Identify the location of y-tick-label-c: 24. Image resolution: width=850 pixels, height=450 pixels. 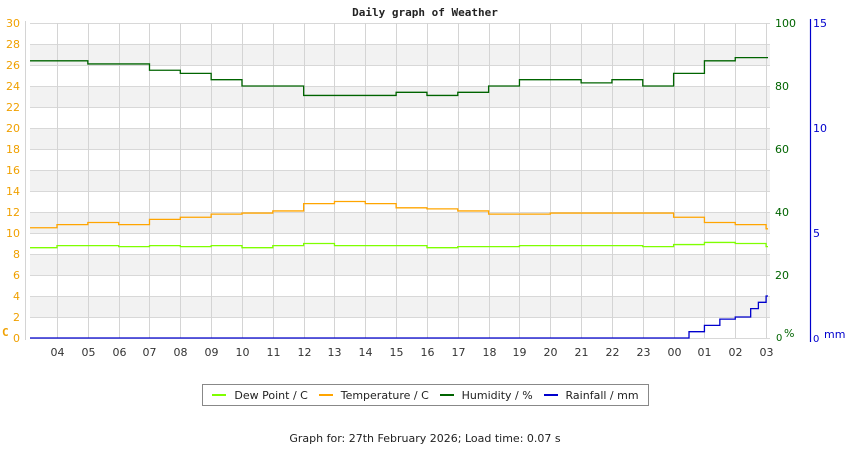
(13, 86).